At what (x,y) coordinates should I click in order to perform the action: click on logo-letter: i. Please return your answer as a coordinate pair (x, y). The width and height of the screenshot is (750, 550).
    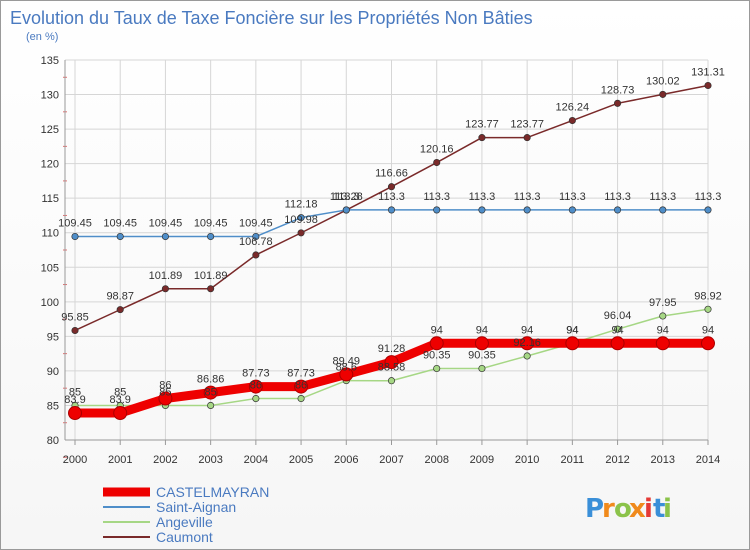
    Looking at the image, I should click on (667, 509).